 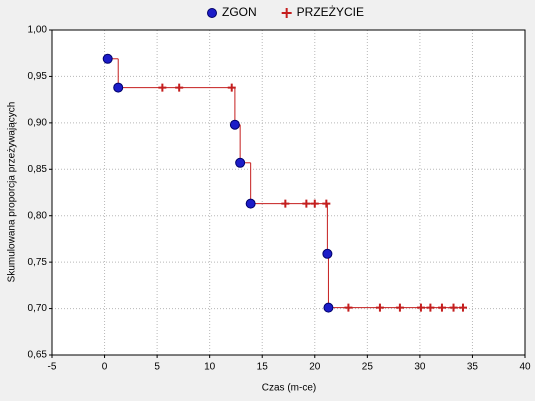 What do you see at coordinates (38, 76) in the screenshot?
I see `y-tick-label: 0,95` at bounding box center [38, 76].